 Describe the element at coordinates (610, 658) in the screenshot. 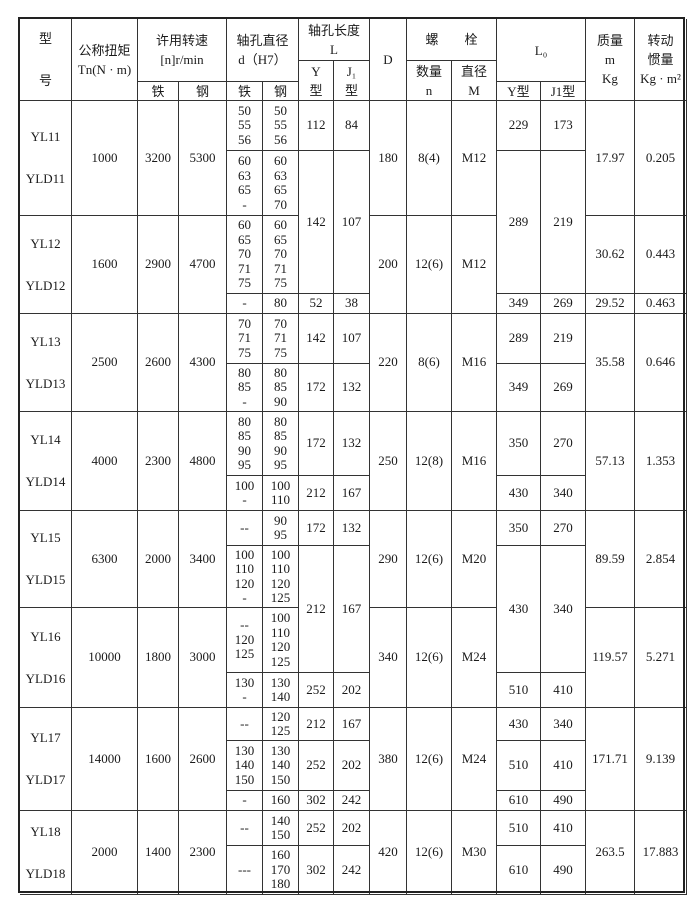

I see `mass: 119.57` at that location.